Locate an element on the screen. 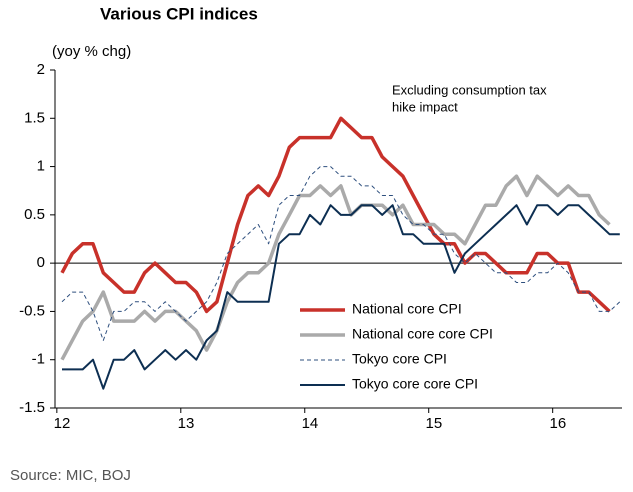 Image resolution: width=633 pixels, height=492 pixels. x-tick-label: 13 is located at coordinates (186, 423).